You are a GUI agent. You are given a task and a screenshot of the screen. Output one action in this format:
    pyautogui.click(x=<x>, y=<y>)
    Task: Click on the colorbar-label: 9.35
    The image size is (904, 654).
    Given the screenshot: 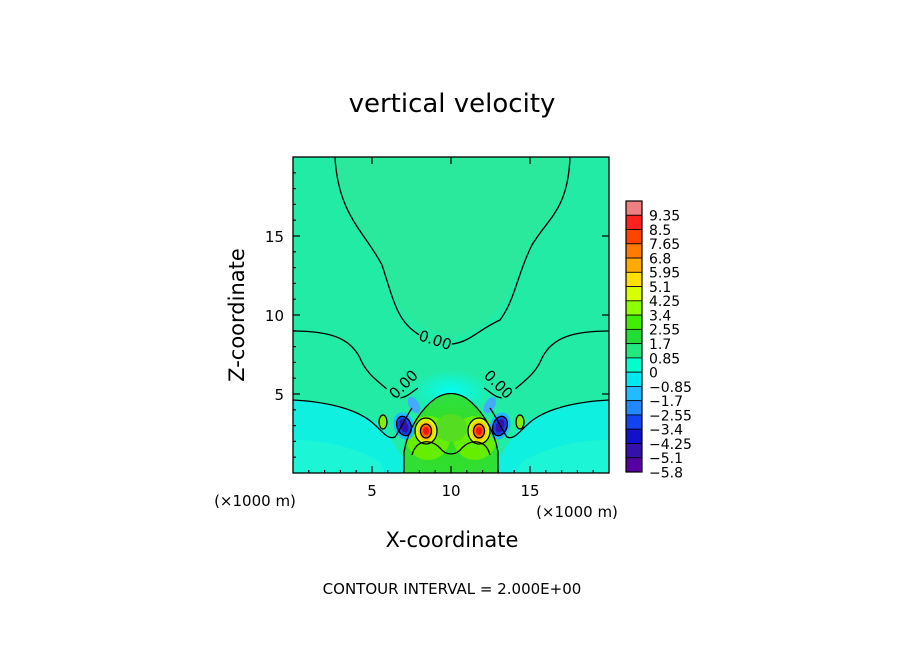 What is the action you would take?
    pyautogui.click(x=664, y=217)
    